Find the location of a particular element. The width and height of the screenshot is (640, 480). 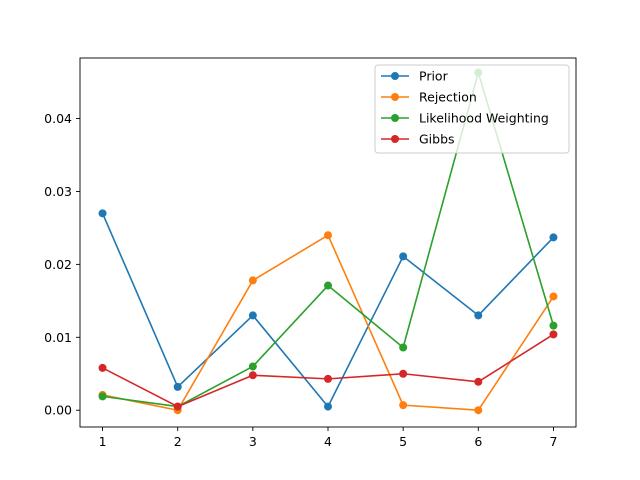

x-tick-label: 5 is located at coordinates (403, 441).